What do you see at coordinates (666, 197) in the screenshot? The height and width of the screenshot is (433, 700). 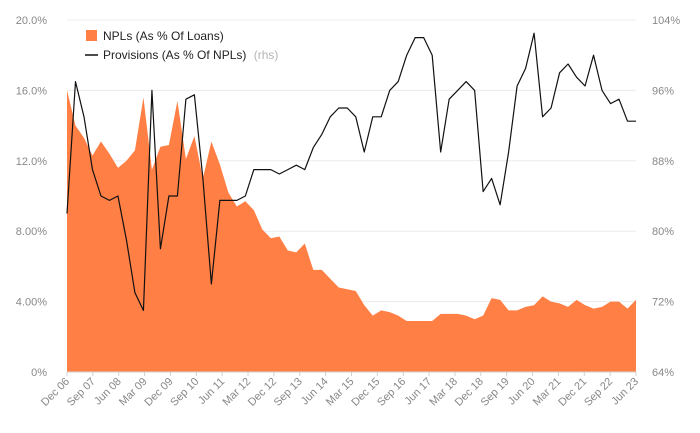 I see `right-axis: 104% 96% 88% 80% 72% 64%` at bounding box center [666, 197].